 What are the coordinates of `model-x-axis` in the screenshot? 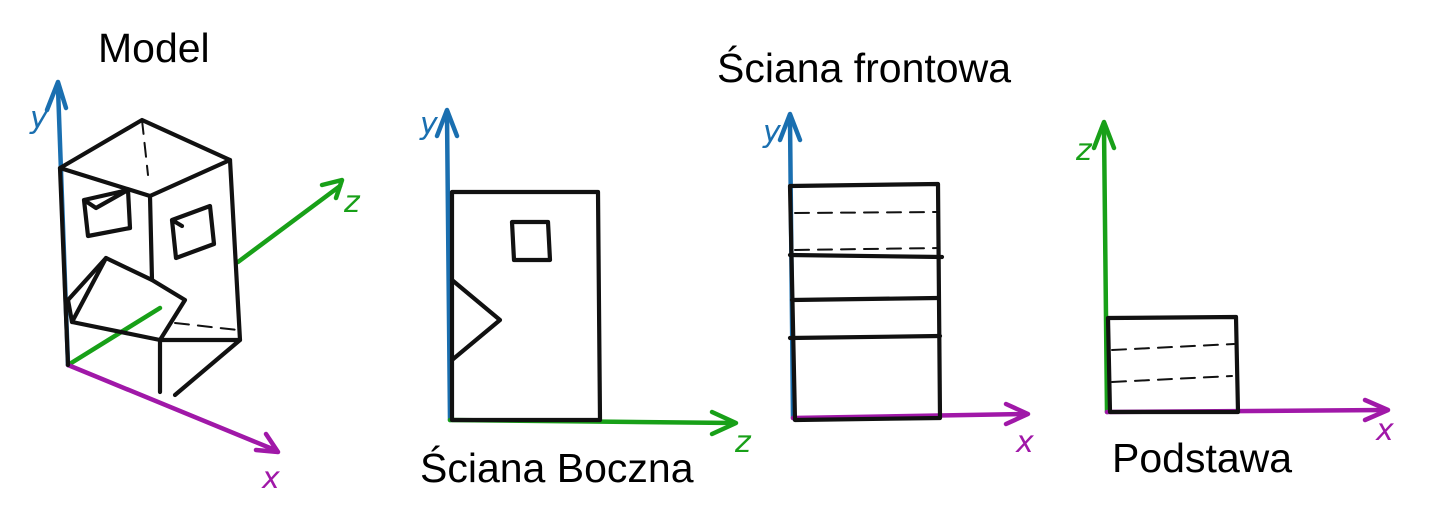 It's located at (171, 407).